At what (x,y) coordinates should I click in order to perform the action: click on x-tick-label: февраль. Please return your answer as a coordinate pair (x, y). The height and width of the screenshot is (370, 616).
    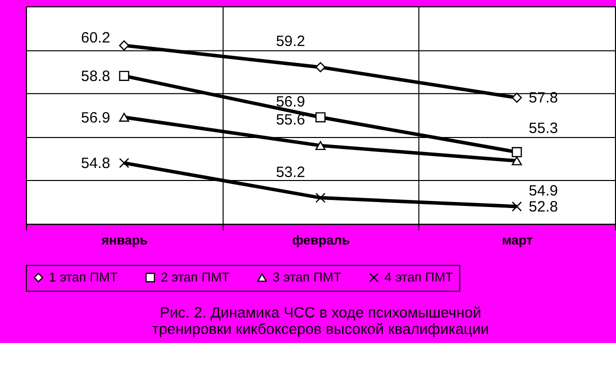
    Looking at the image, I should click on (321, 240).